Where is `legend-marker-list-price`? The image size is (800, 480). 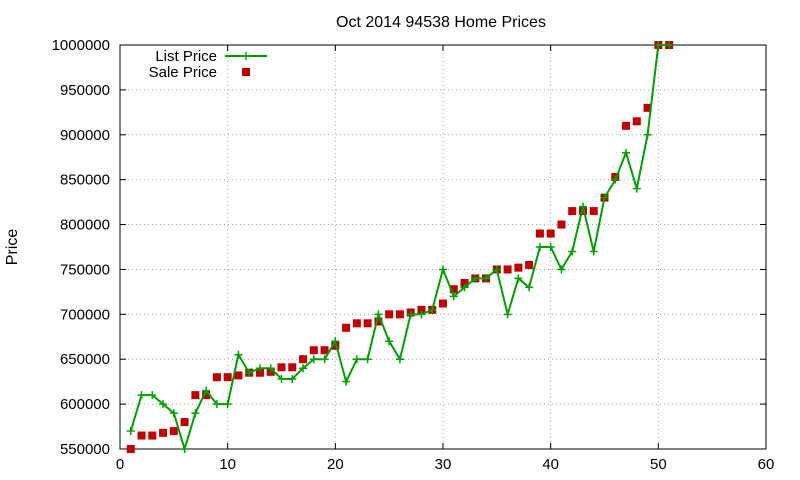 legend-marker-list-price is located at coordinates (246, 56).